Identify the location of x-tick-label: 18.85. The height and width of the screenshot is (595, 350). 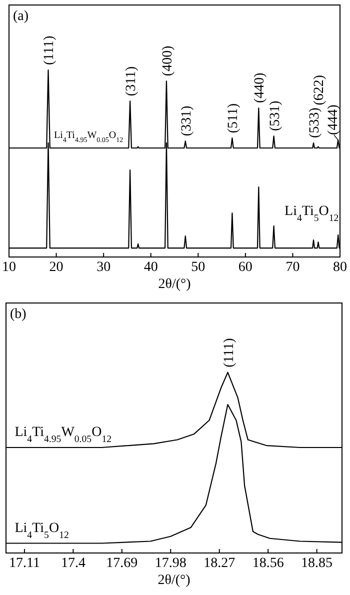
(317, 563).